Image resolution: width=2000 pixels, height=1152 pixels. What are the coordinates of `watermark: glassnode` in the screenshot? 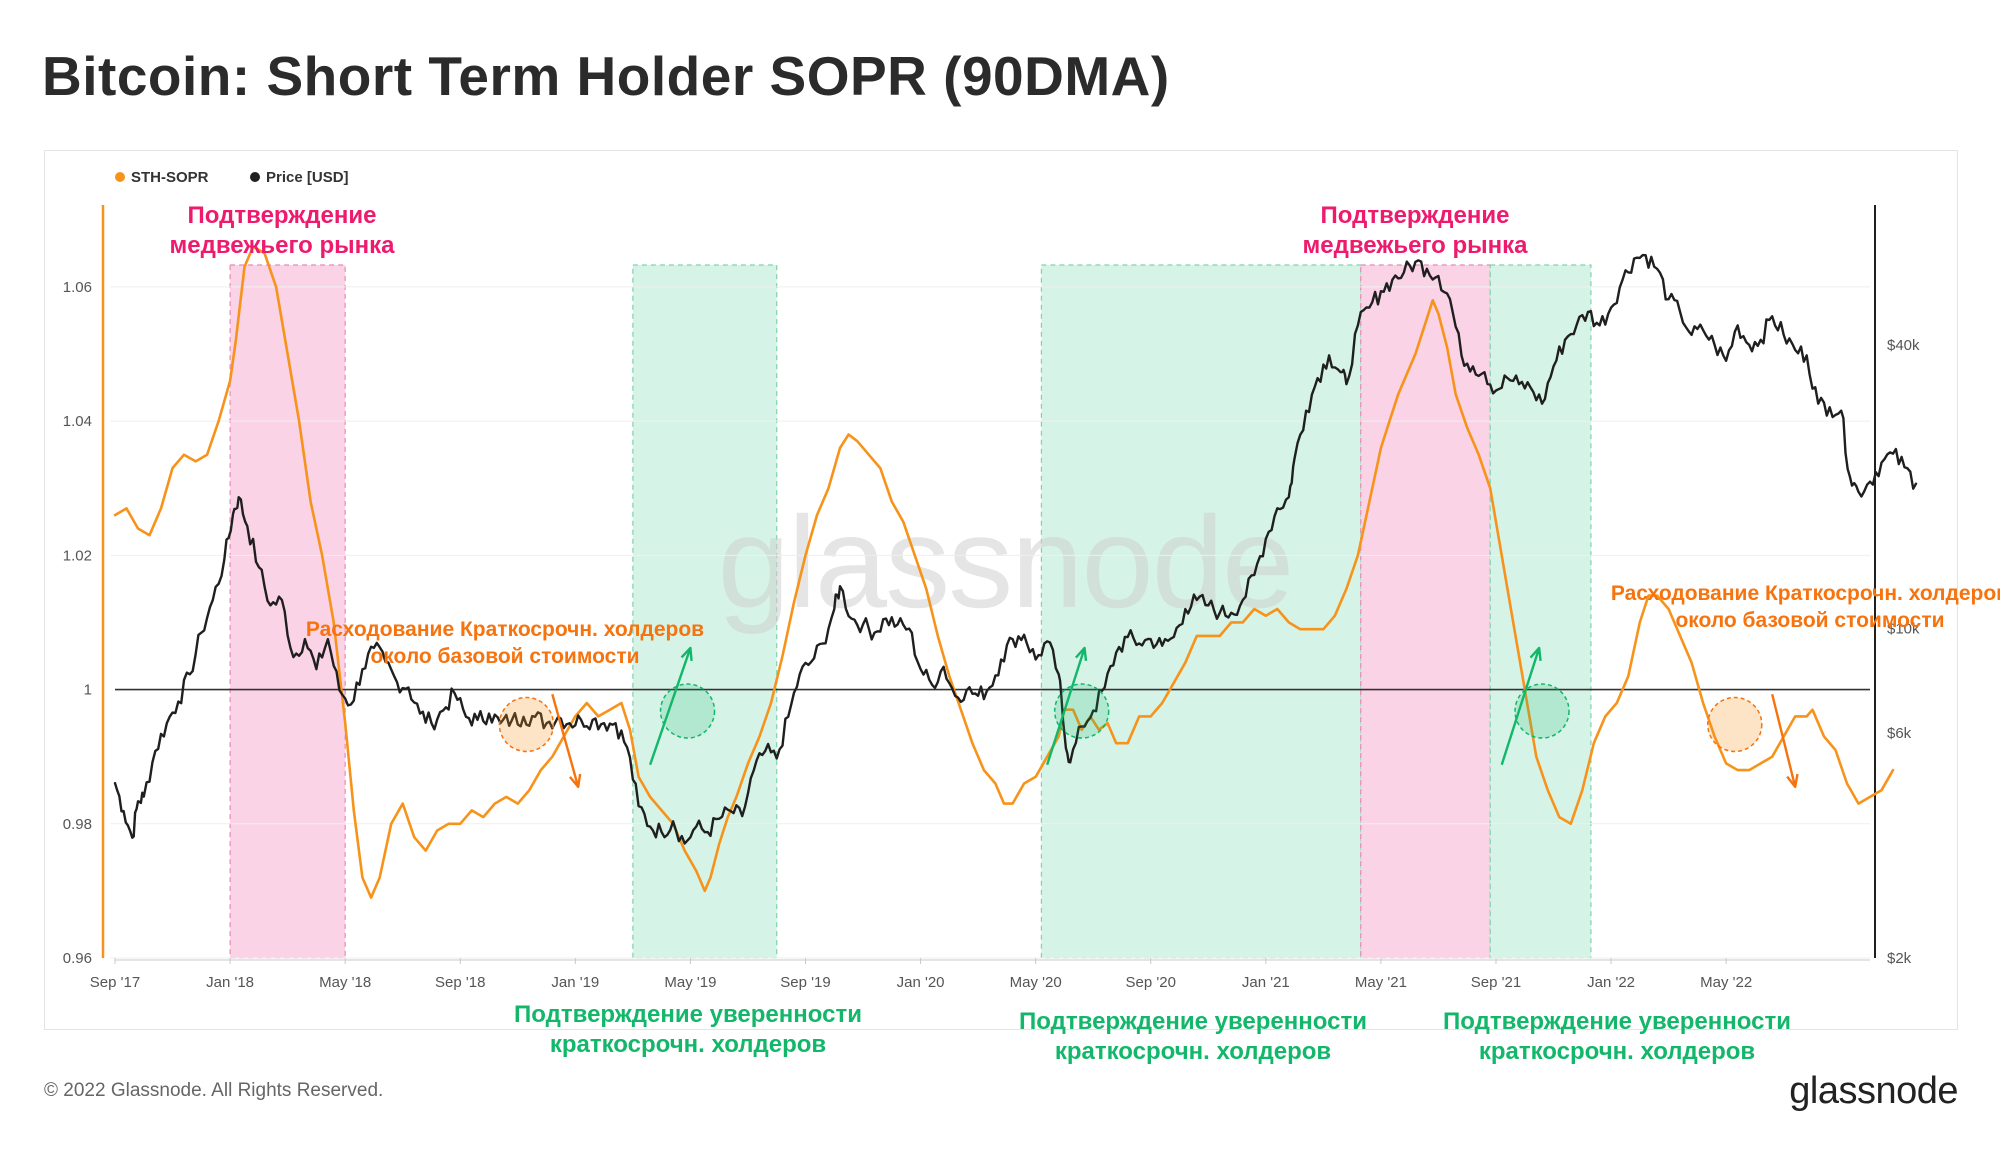 It's located at (1006, 562).